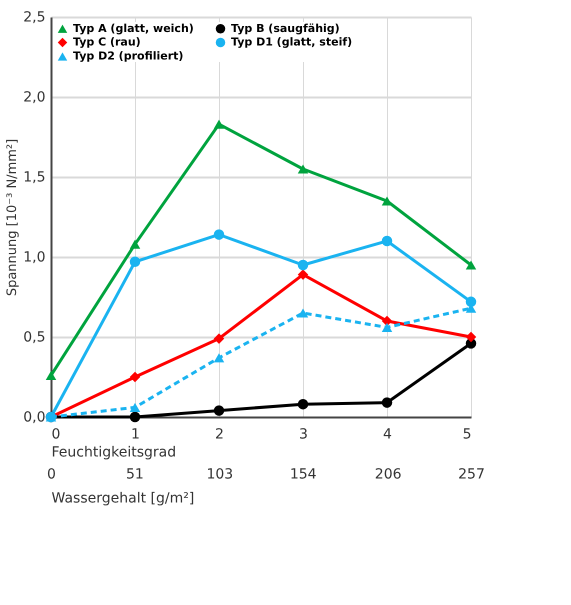  What do you see at coordinates (56, 434) in the screenshot?
I see `x-tick-label: 0` at bounding box center [56, 434].